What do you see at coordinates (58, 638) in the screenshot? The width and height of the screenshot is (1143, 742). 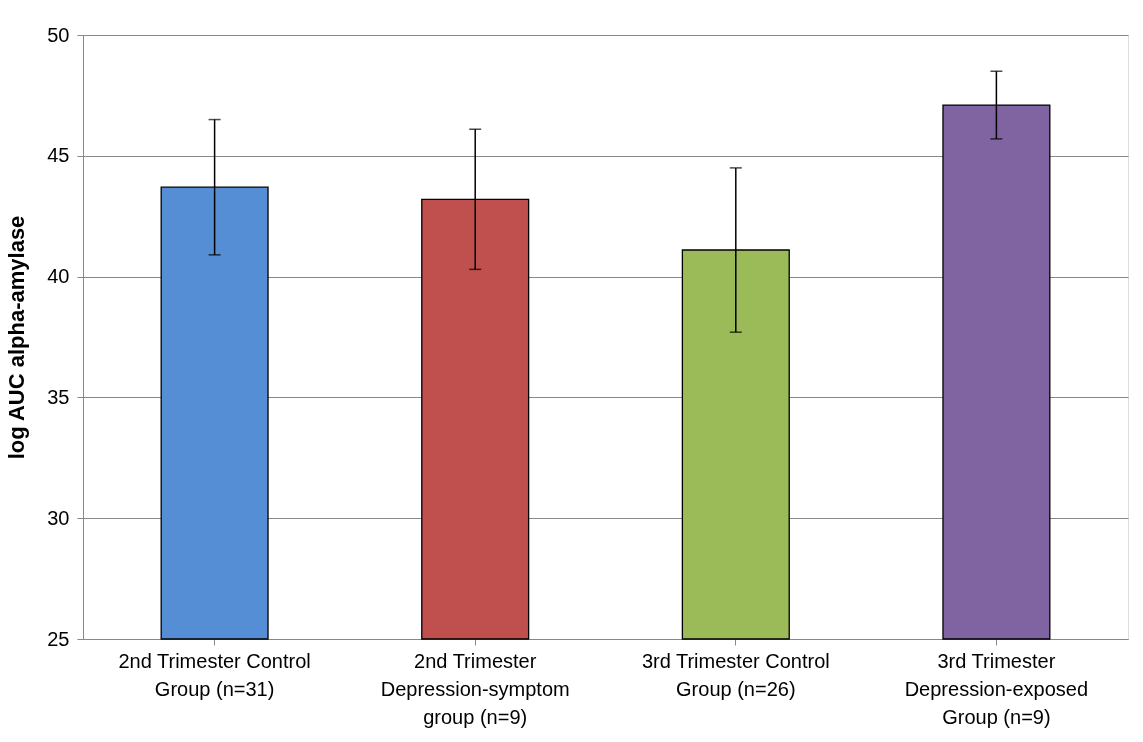 I see `y-tick-label: 25` at bounding box center [58, 638].